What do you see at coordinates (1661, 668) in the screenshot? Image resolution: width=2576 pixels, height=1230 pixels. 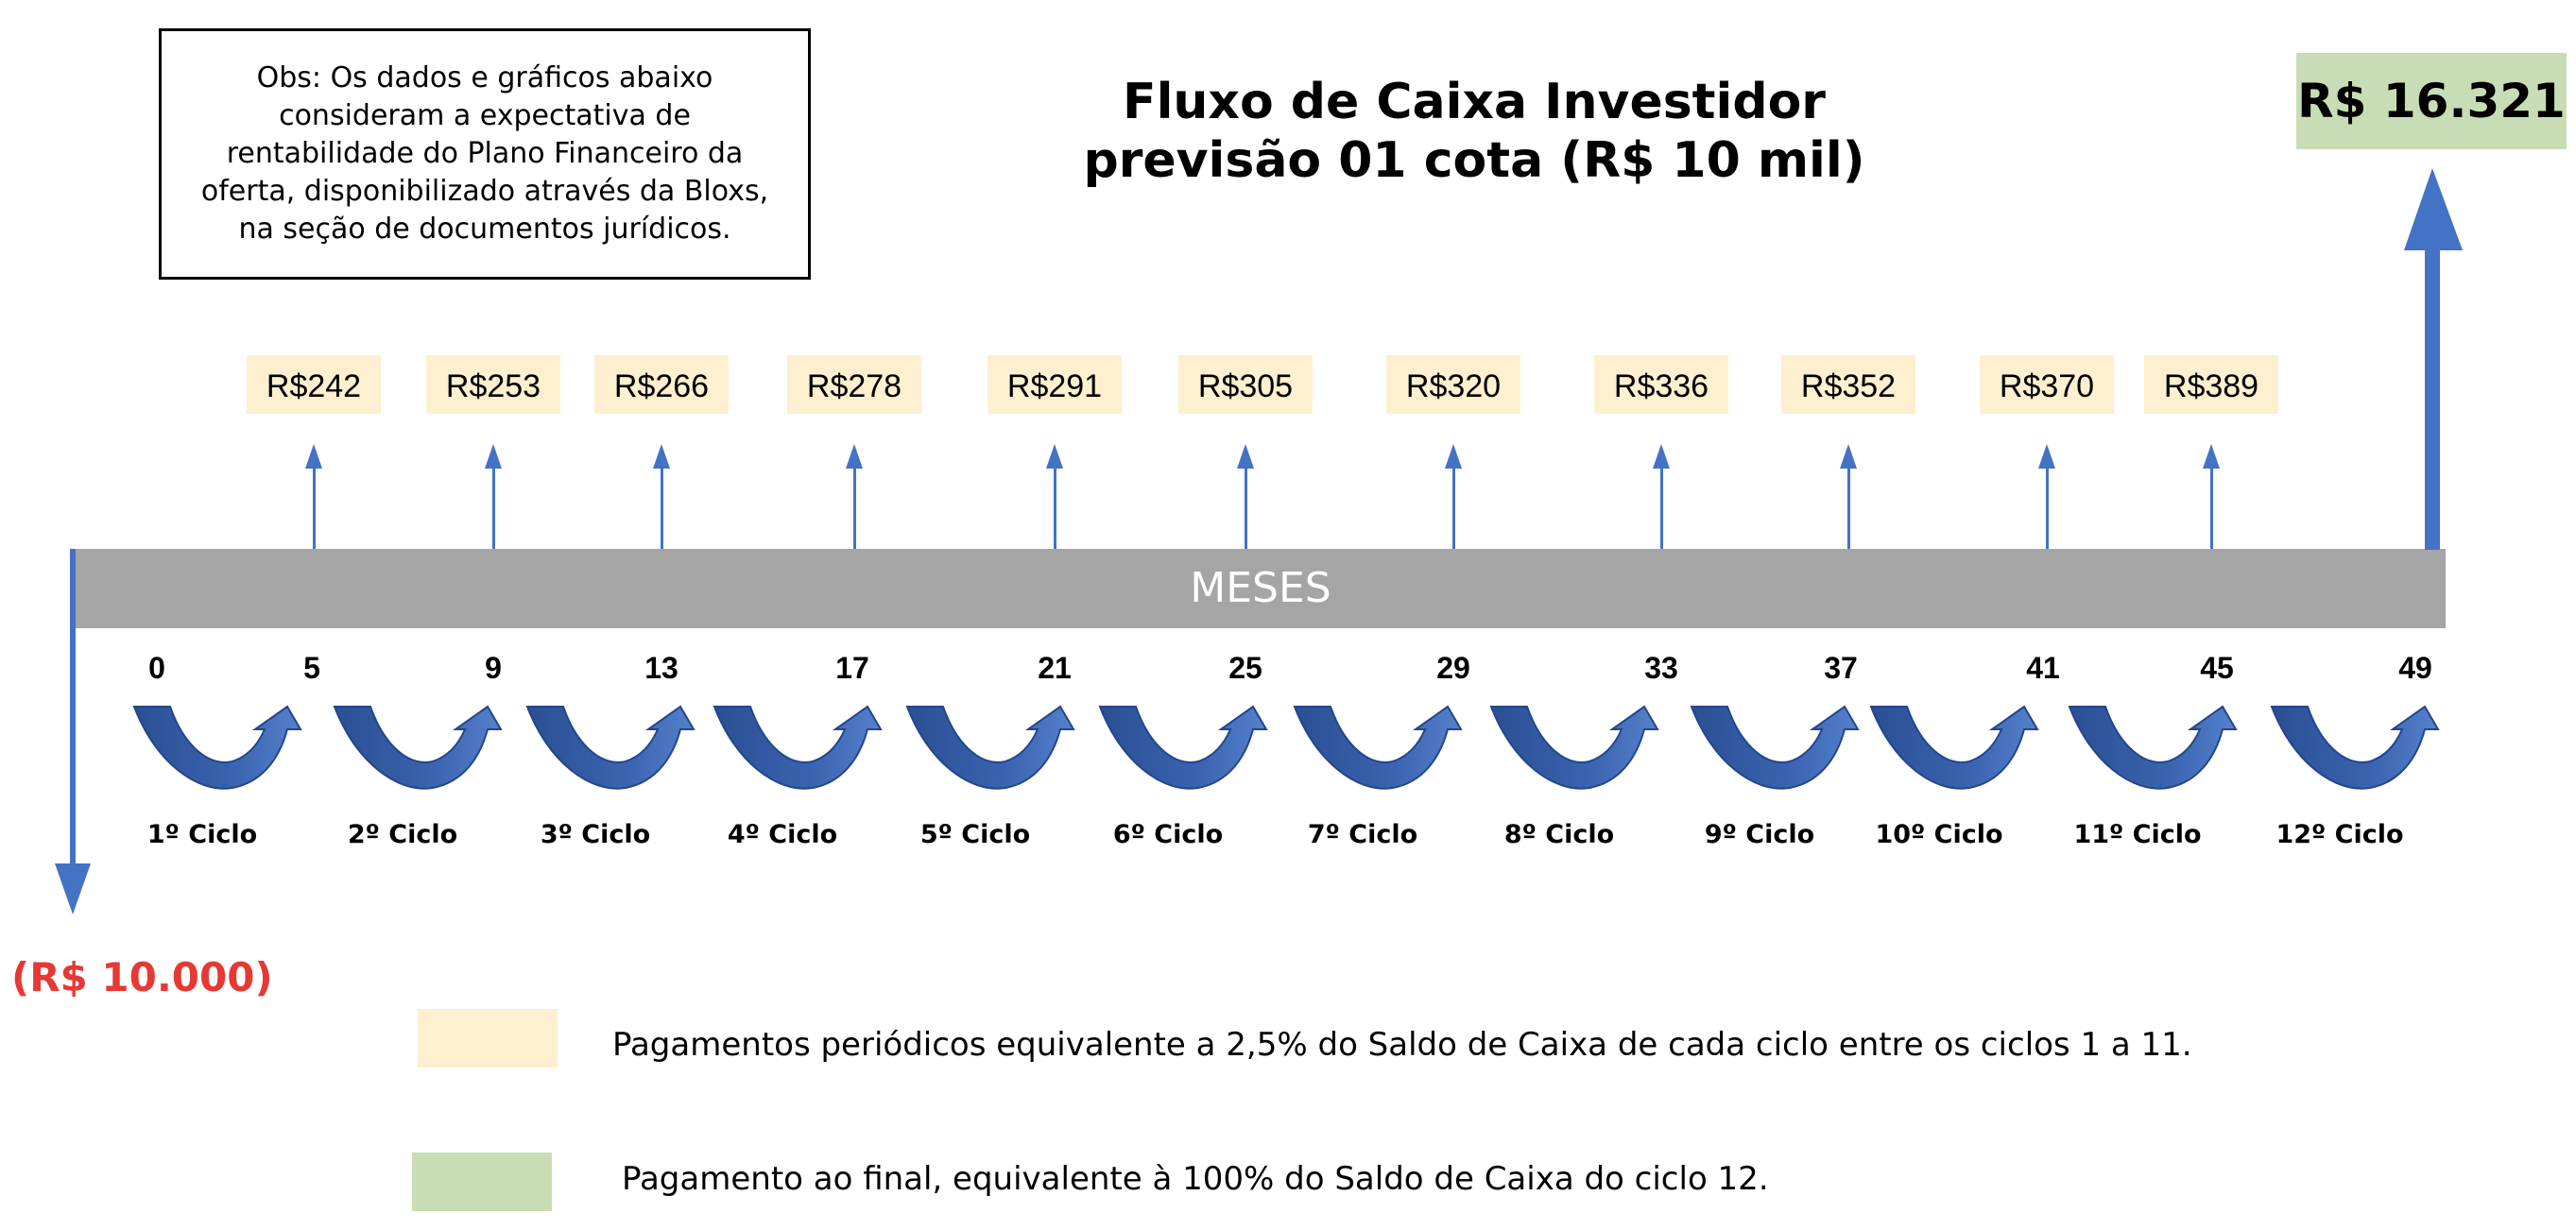 I see `month-label: 33` at bounding box center [1661, 668].